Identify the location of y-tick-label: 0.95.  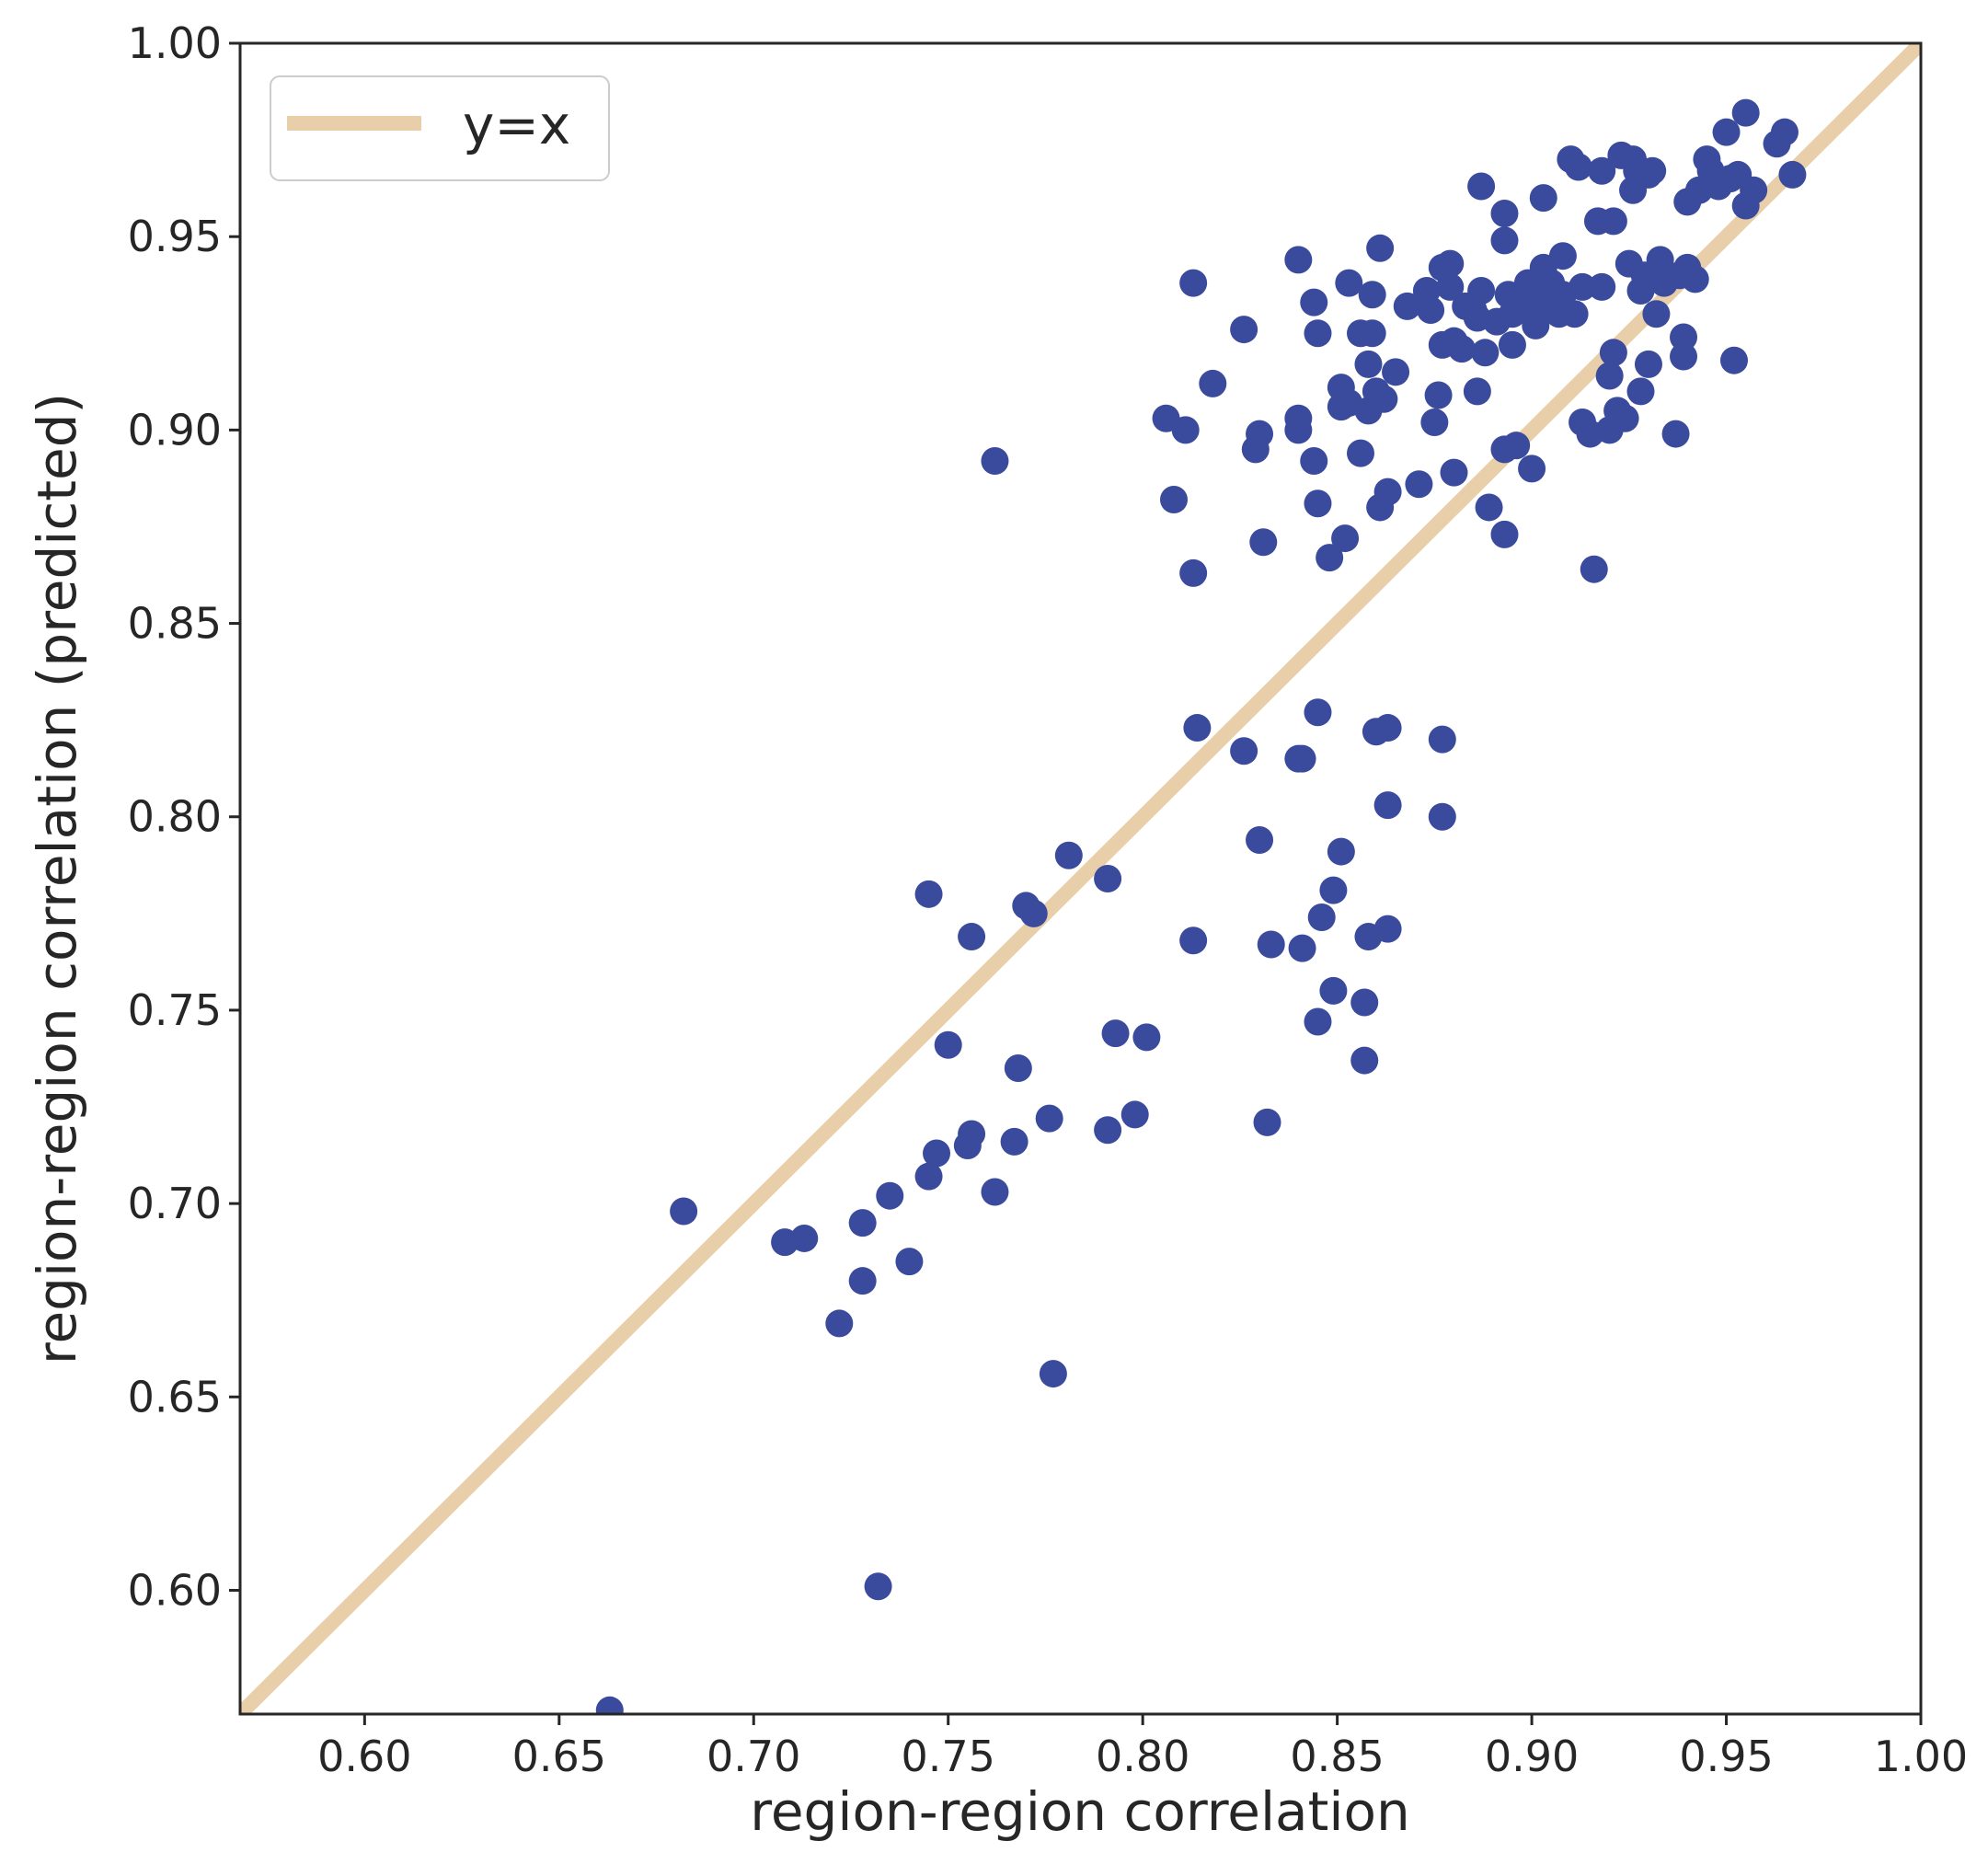
(175, 236).